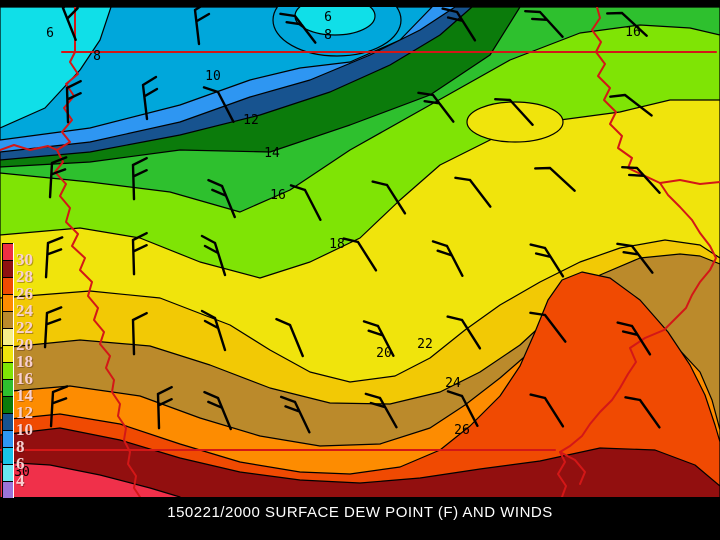 This screenshot has height=540, width=720. What do you see at coordinates (24, 378) in the screenshot?
I see `legend-value: 16` at bounding box center [24, 378].